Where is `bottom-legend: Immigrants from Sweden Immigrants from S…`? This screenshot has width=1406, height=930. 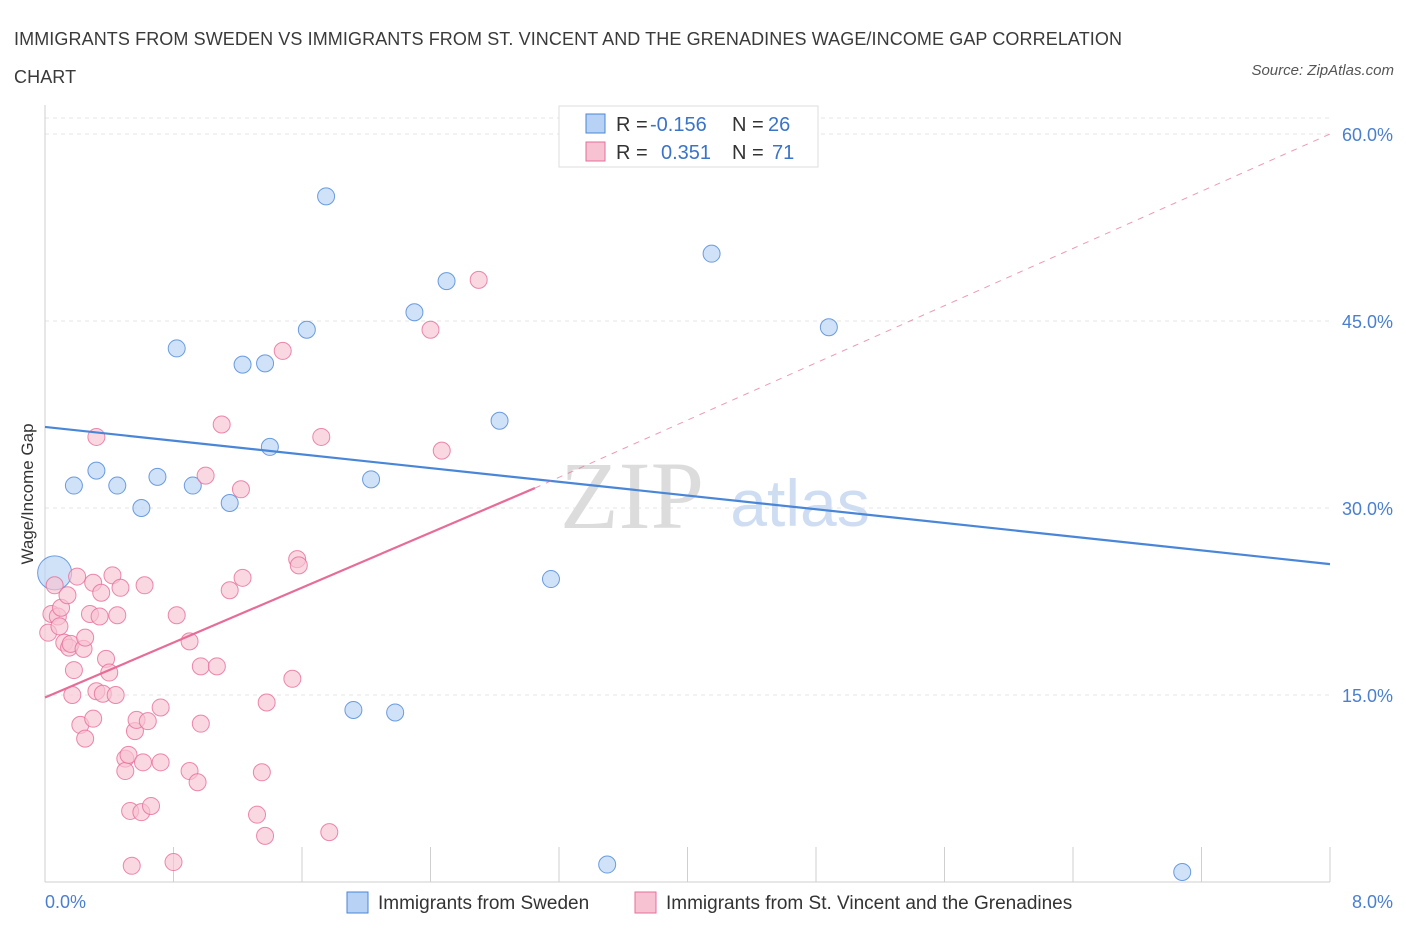 bottom-legend: Immigrants from Sweden Immigrants from S… is located at coordinates (709, 902).